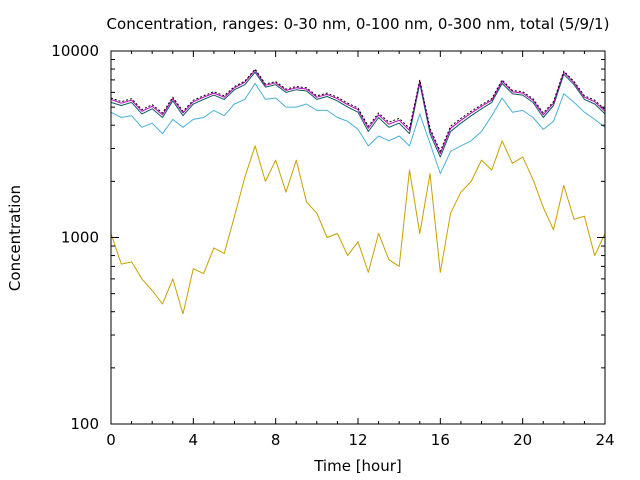 This screenshot has height=480, width=640. What do you see at coordinates (15, 238) in the screenshot?
I see `y-axis-title: Concentration` at bounding box center [15, 238].